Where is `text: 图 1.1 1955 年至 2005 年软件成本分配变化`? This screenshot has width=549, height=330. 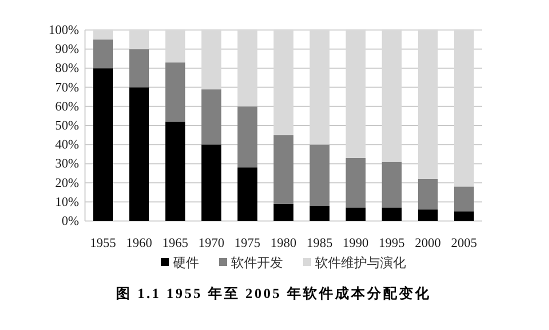 text: 图 1.1 1955 年至 2005 年软件成本分配变化 is located at coordinates (273, 293).